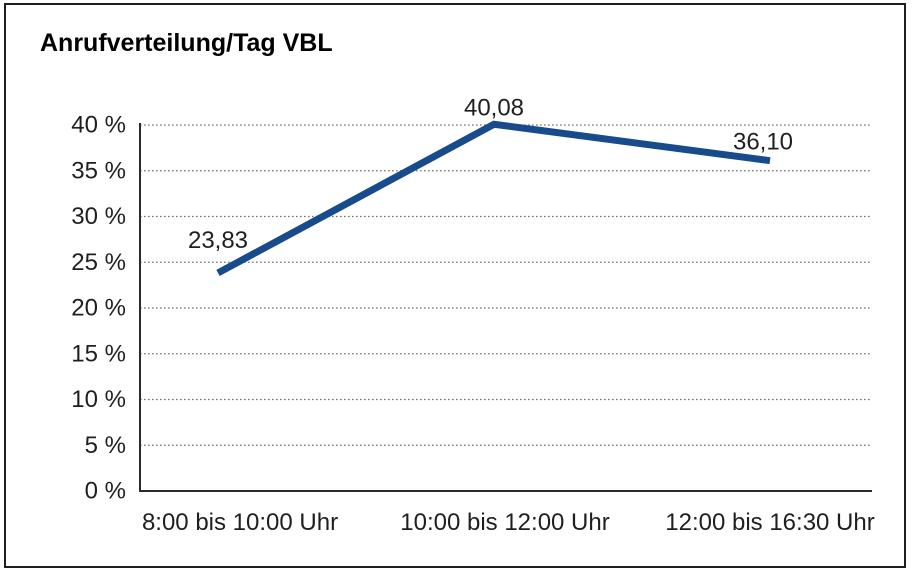  Describe the element at coordinates (769, 522) in the screenshot. I see `x-category-label: 12:00 bis 16:30 Uhr` at that location.